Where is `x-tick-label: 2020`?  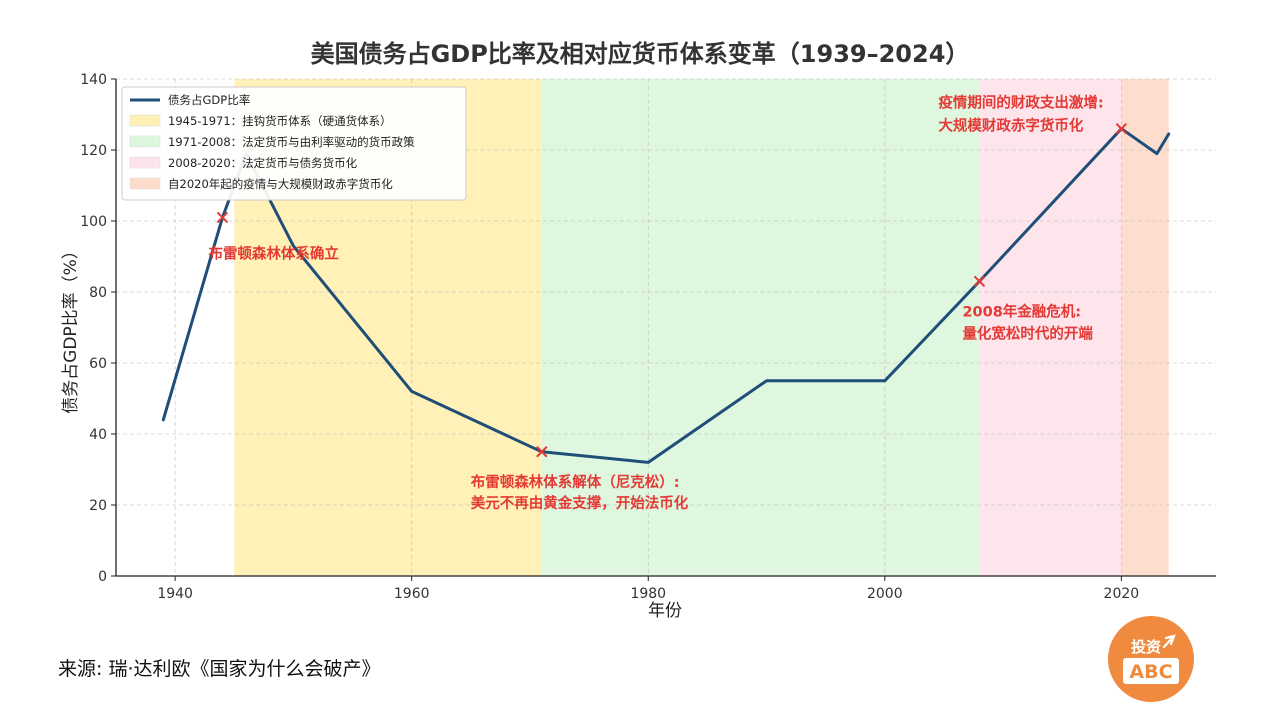
x-tick-label: 2020 is located at coordinates (1122, 594).